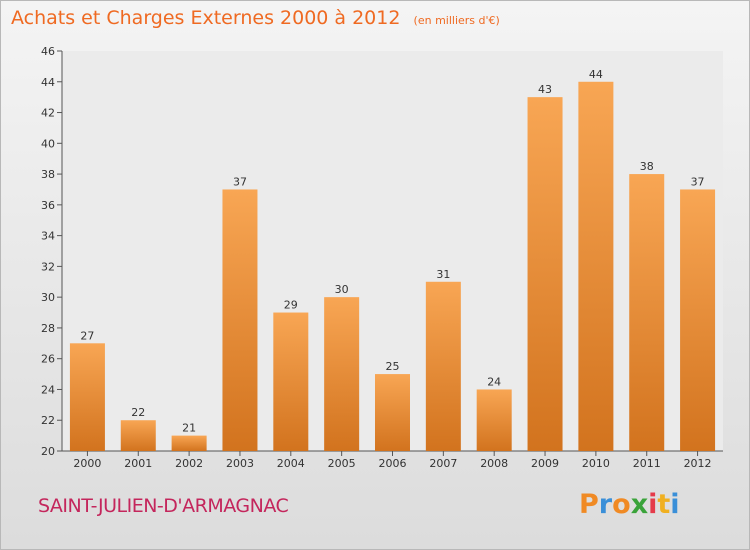 Image resolution: width=750 pixels, height=550 pixels. I want to click on logo-letter: o, so click(621, 504).